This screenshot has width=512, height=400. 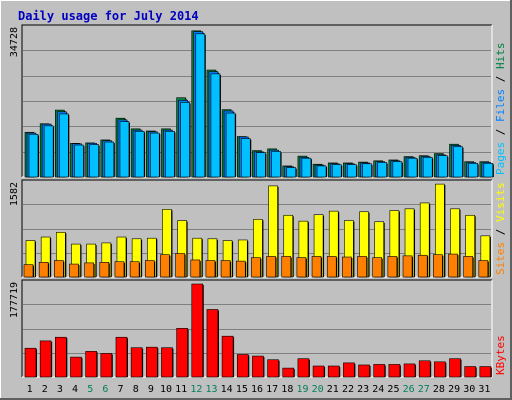 I want to click on y-max-label-top: 34728, so click(x=14, y=42).